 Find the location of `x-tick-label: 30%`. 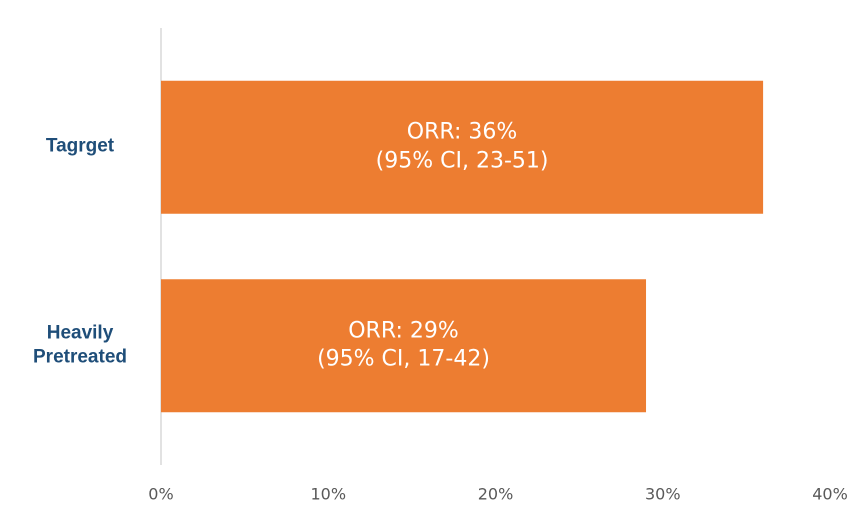

x-tick-label: 30% is located at coordinates (662, 494).